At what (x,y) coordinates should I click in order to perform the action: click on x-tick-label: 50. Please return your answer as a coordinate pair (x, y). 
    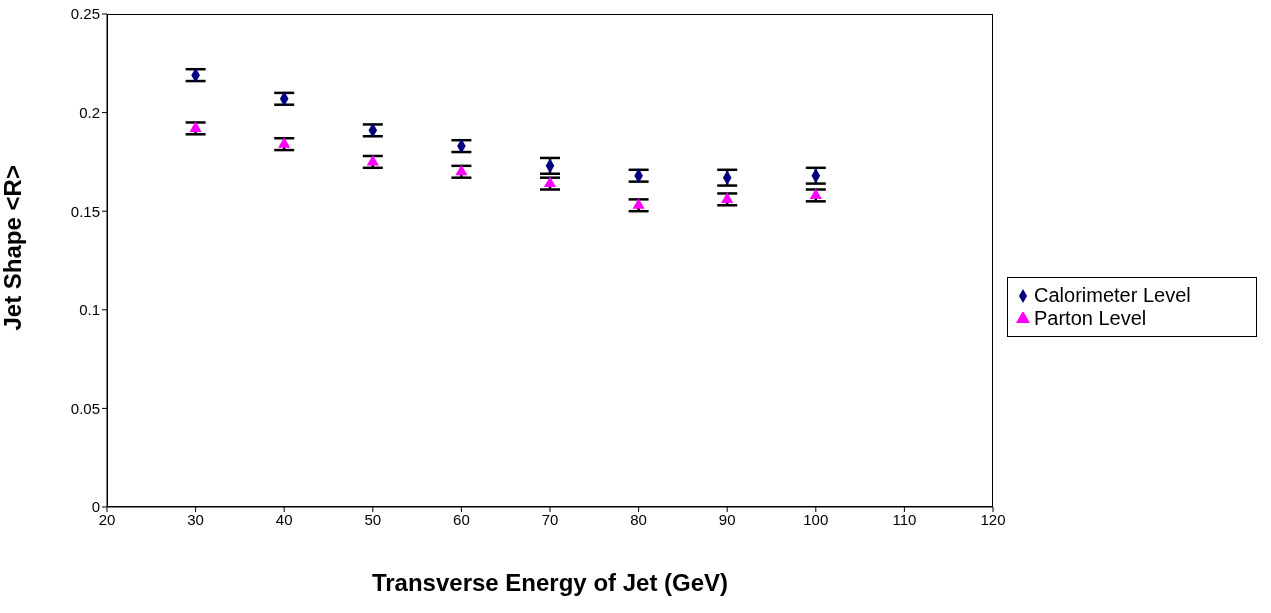
    Looking at the image, I should click on (373, 519).